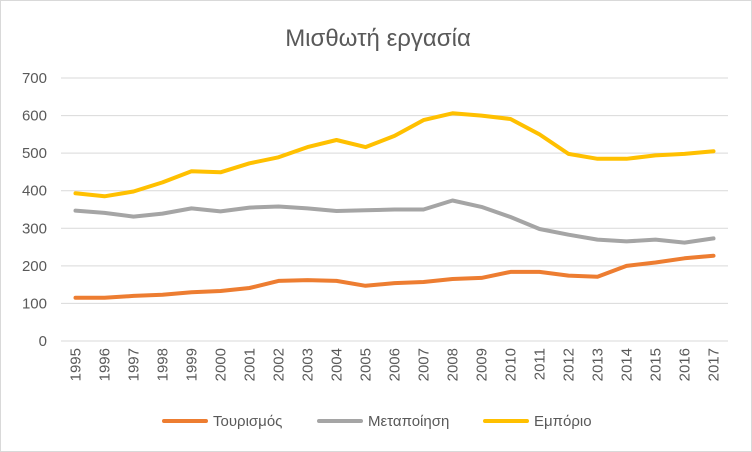  Describe the element at coordinates (569, 364) in the screenshot. I see `x-tick-label: 2012` at that location.